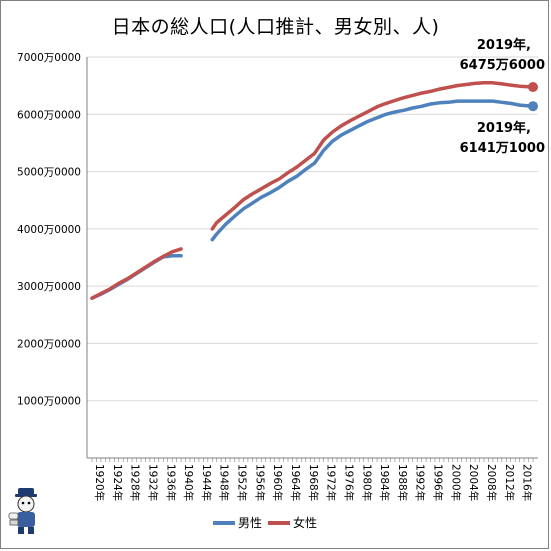  I want to click on legend-swatch-female, so click(279, 522).